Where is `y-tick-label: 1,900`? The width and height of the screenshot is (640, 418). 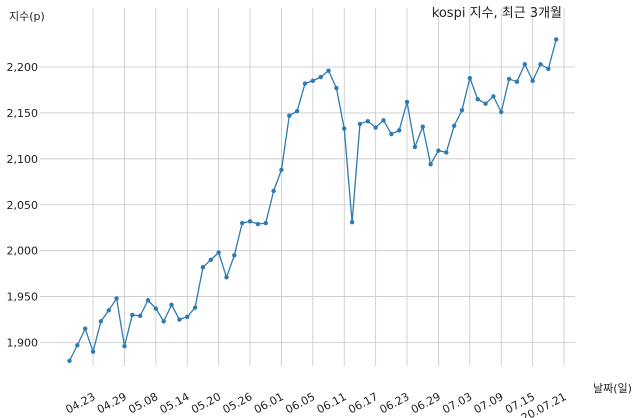
y-tick-label: 1,900 is located at coordinates (23, 343).